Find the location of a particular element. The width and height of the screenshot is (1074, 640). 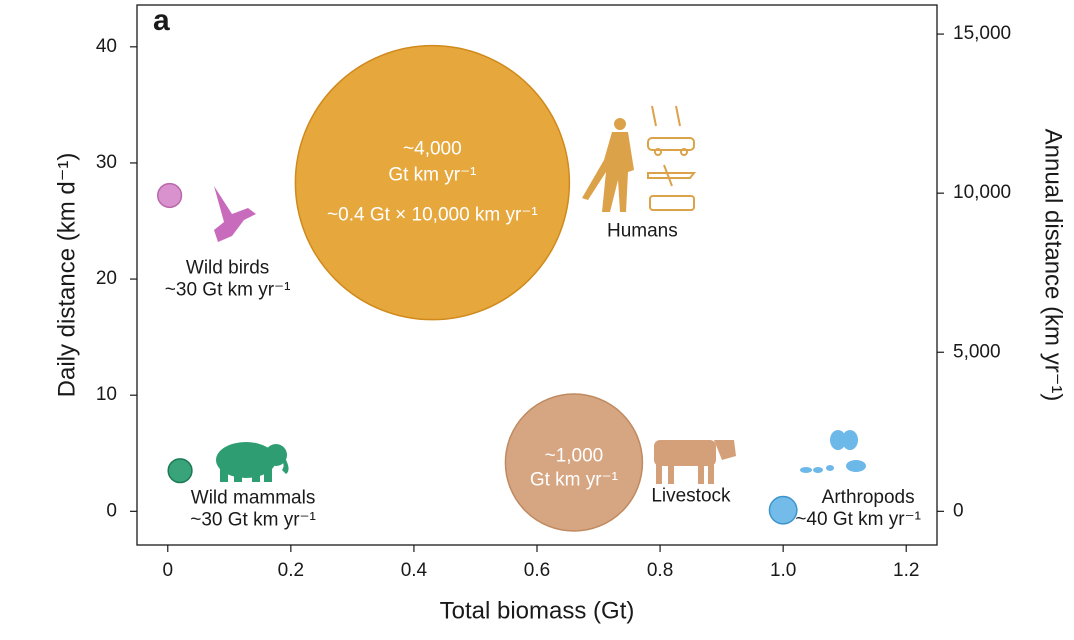

y-tick-label: 0 is located at coordinates (111, 510).